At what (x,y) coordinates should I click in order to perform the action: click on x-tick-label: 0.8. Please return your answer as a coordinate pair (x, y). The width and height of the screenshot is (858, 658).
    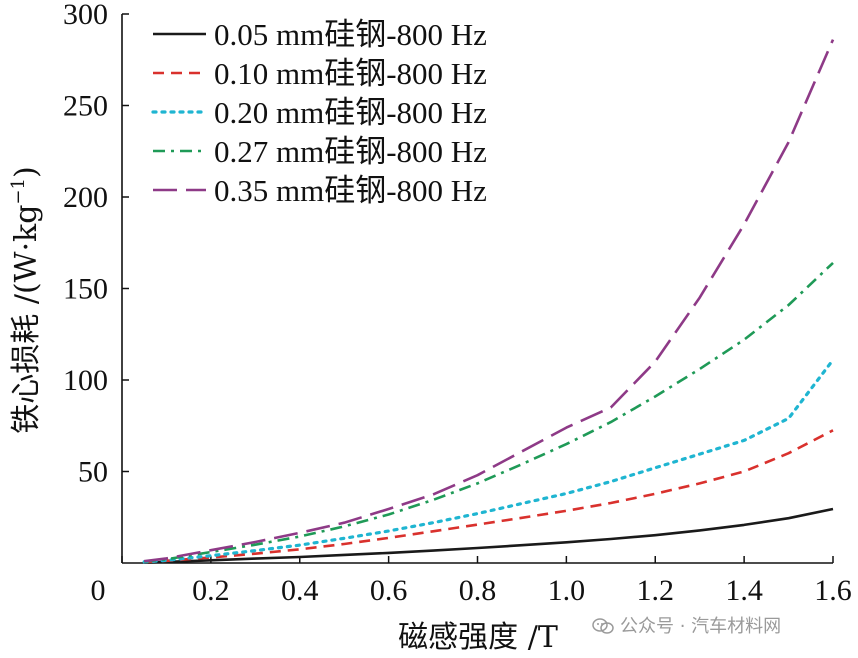
    Looking at the image, I should click on (478, 590).